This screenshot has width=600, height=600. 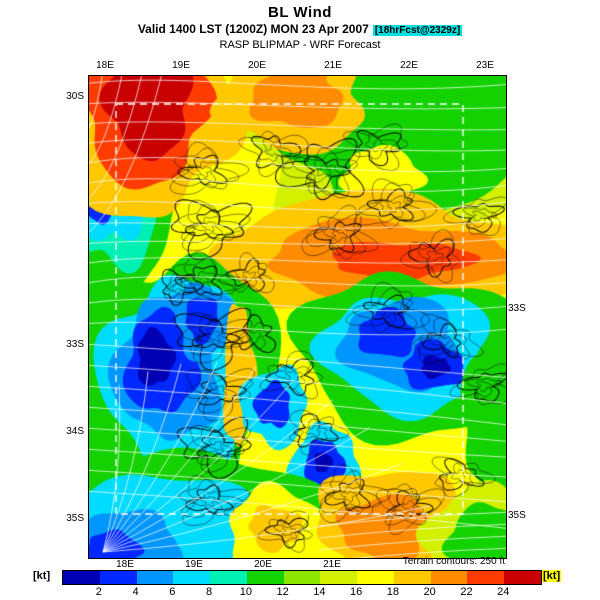 I want to click on lat-label-right: 35S, so click(x=517, y=515).